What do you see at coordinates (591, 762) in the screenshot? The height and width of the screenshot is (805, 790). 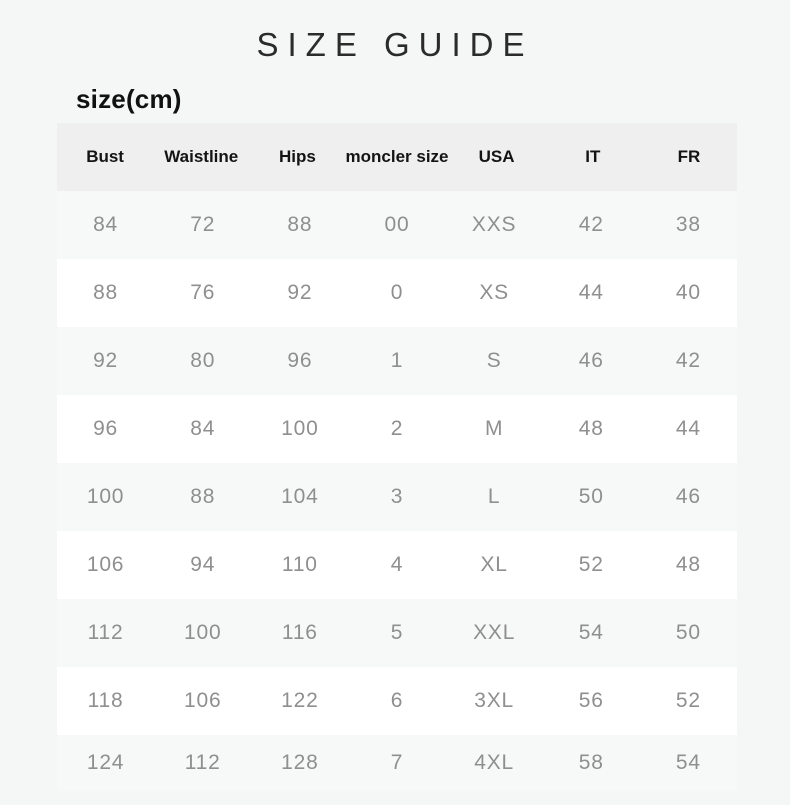 I see `table-cell: 58` at bounding box center [591, 762].